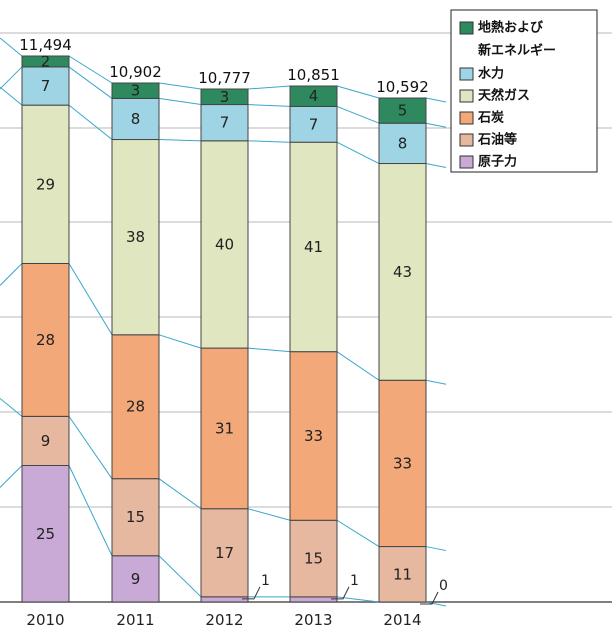 This screenshot has height=632, width=612. I want to click on data-label: 31, so click(224, 428).